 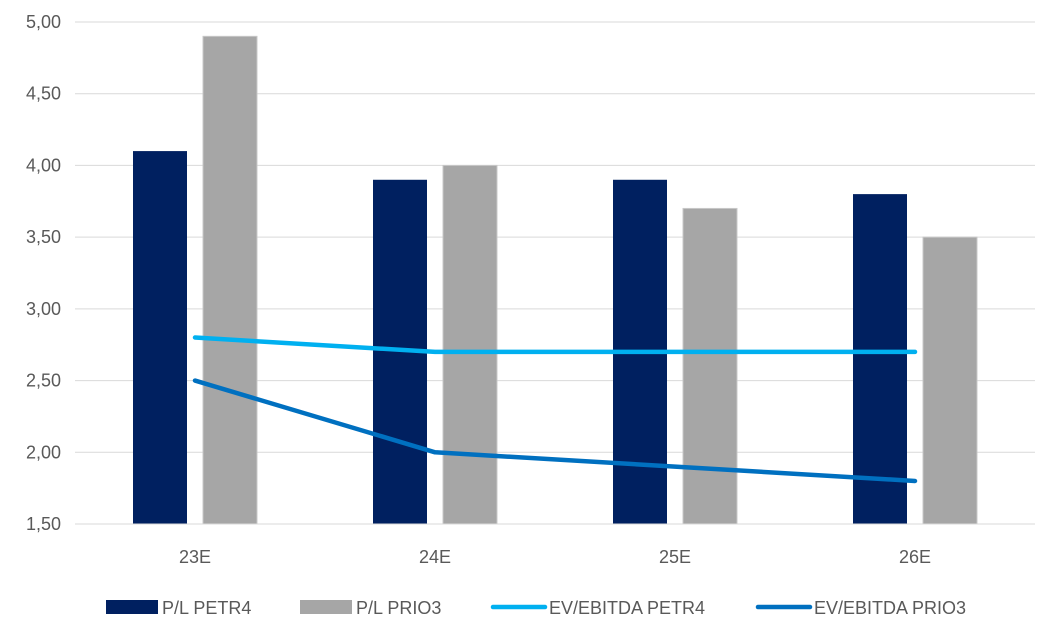 What do you see at coordinates (915, 557) in the screenshot?
I see `x-tick-label: 26E` at bounding box center [915, 557].